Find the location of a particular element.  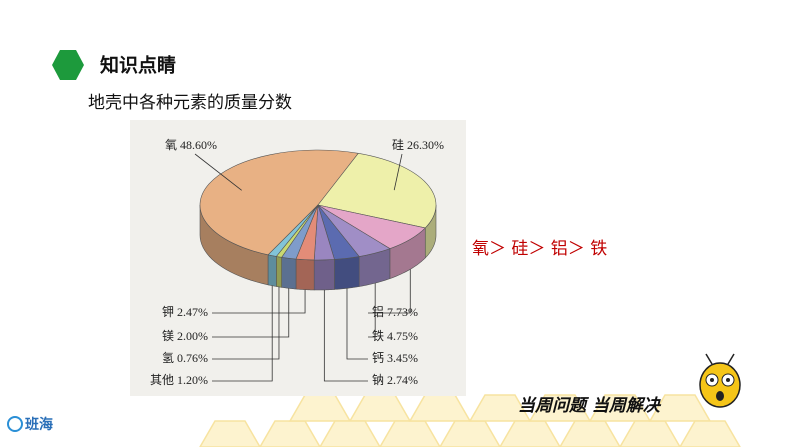

pie-label: 氧 48.60% is located at coordinates (191, 145).